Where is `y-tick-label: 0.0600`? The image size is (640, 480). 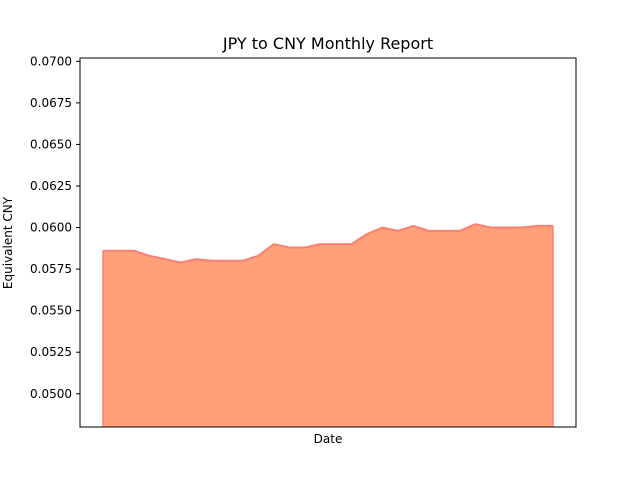
y-tick-label: 0.0600 is located at coordinates (51, 228).